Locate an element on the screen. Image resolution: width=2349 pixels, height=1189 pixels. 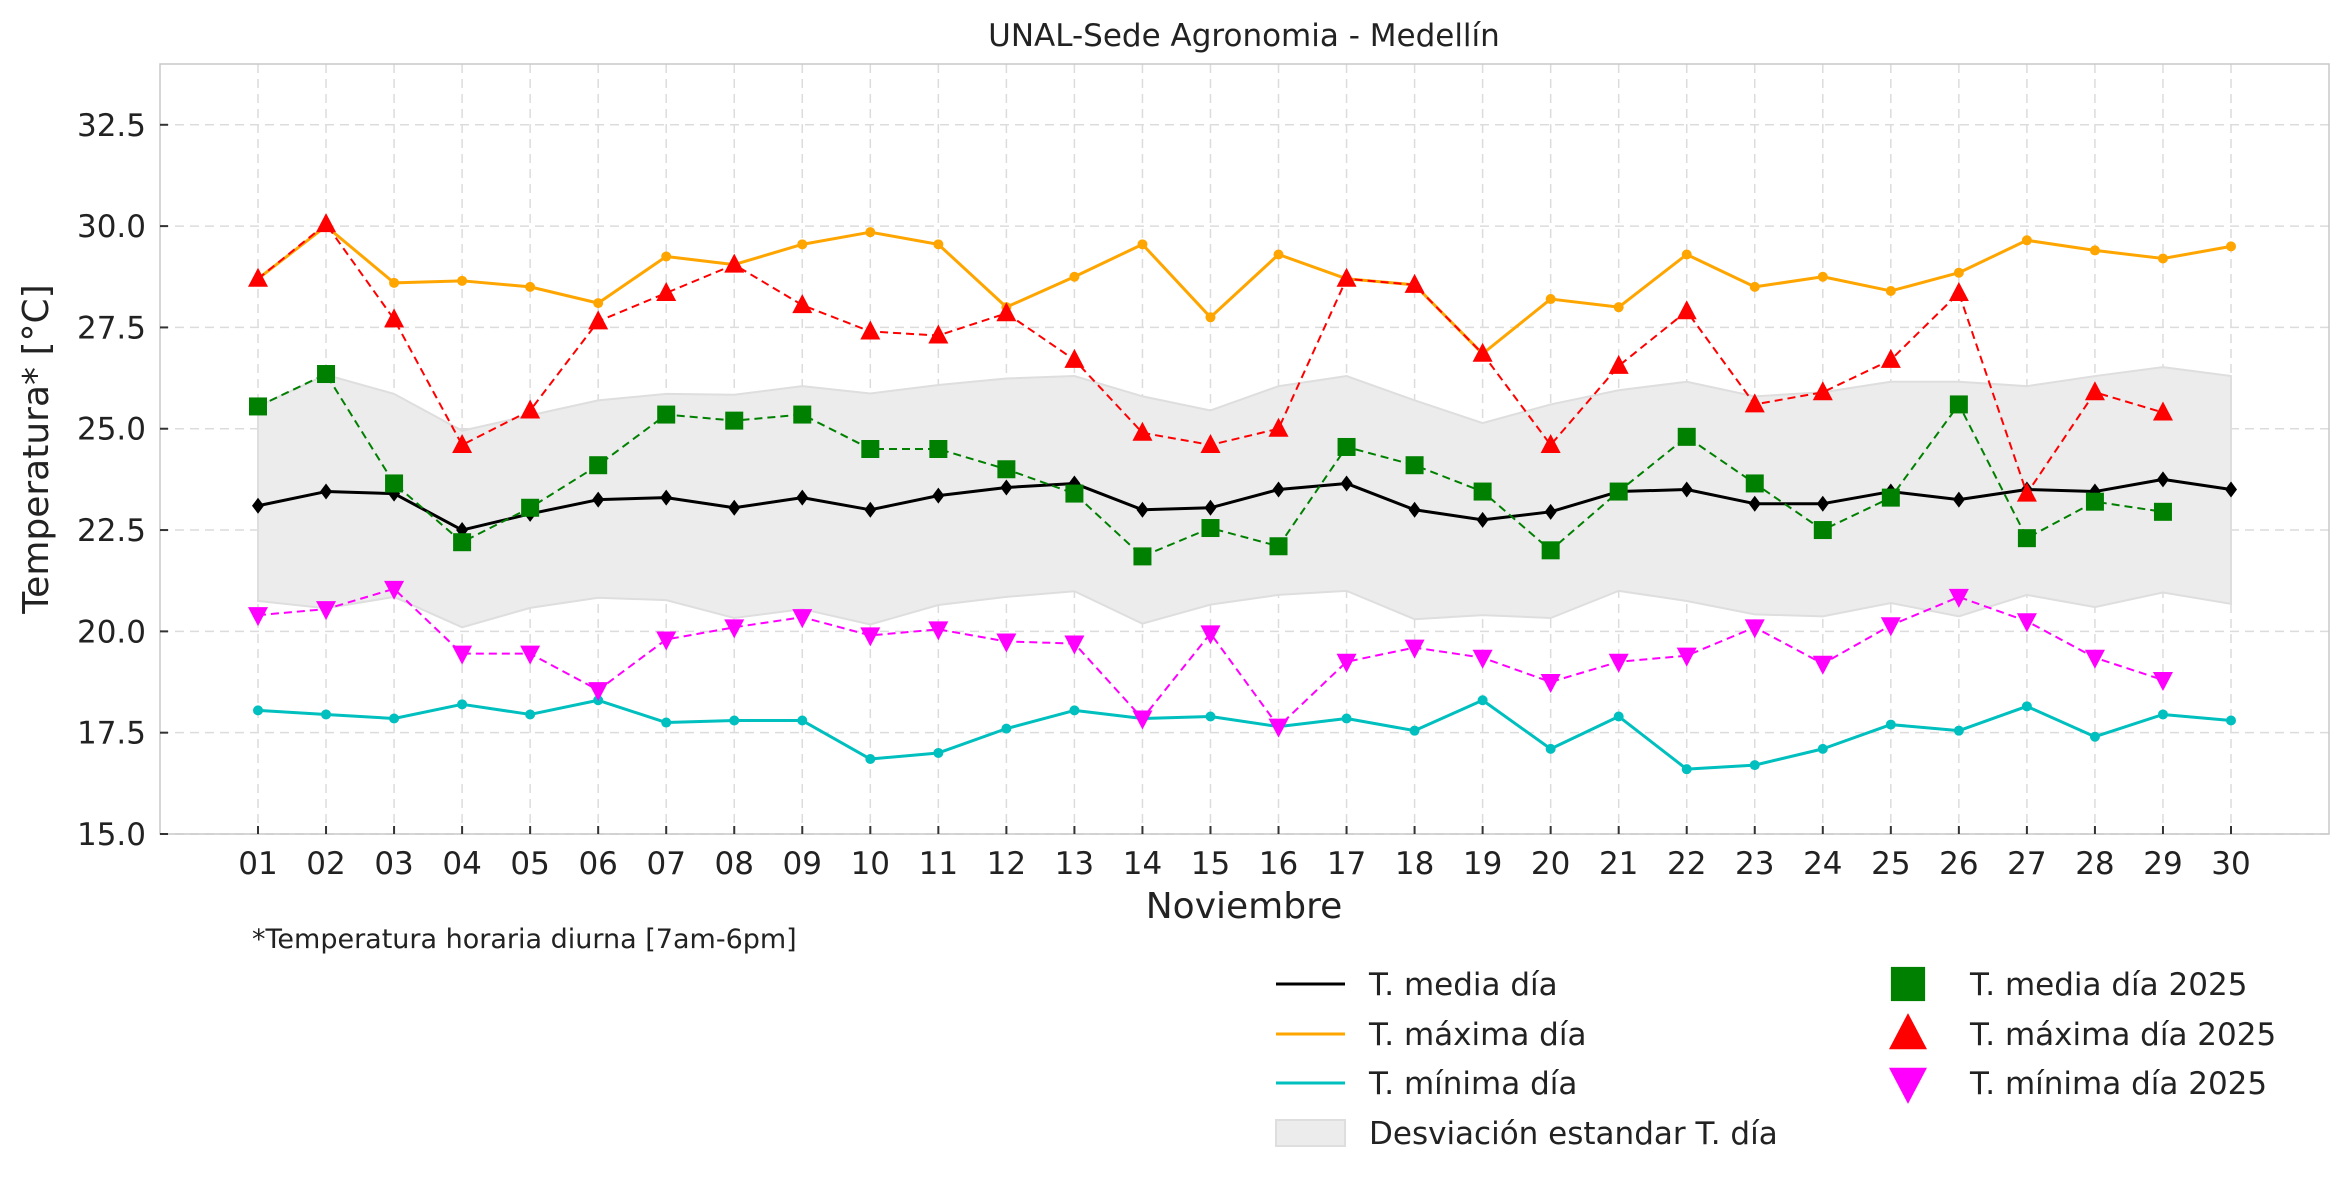
x-tick-label: 07 is located at coordinates (665, 864).